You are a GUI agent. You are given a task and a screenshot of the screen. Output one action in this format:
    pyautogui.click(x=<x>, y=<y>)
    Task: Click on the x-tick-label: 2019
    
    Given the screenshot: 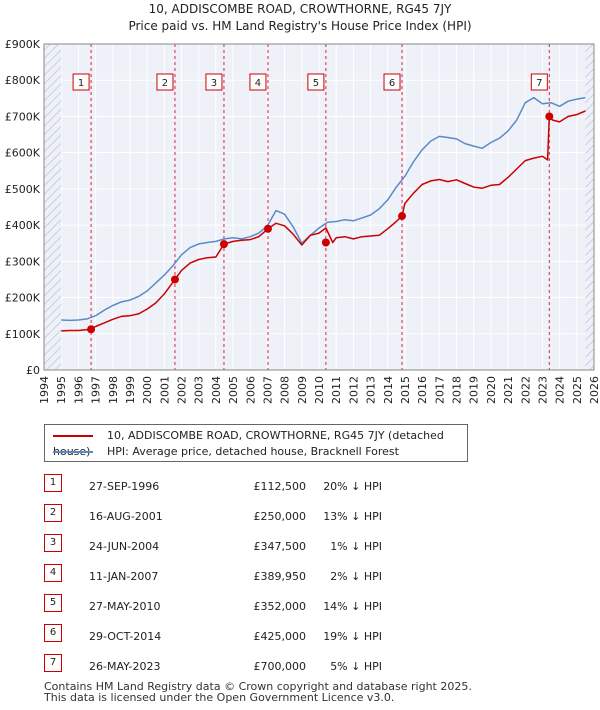 What is the action you would take?
    pyautogui.click(x=474, y=390)
    